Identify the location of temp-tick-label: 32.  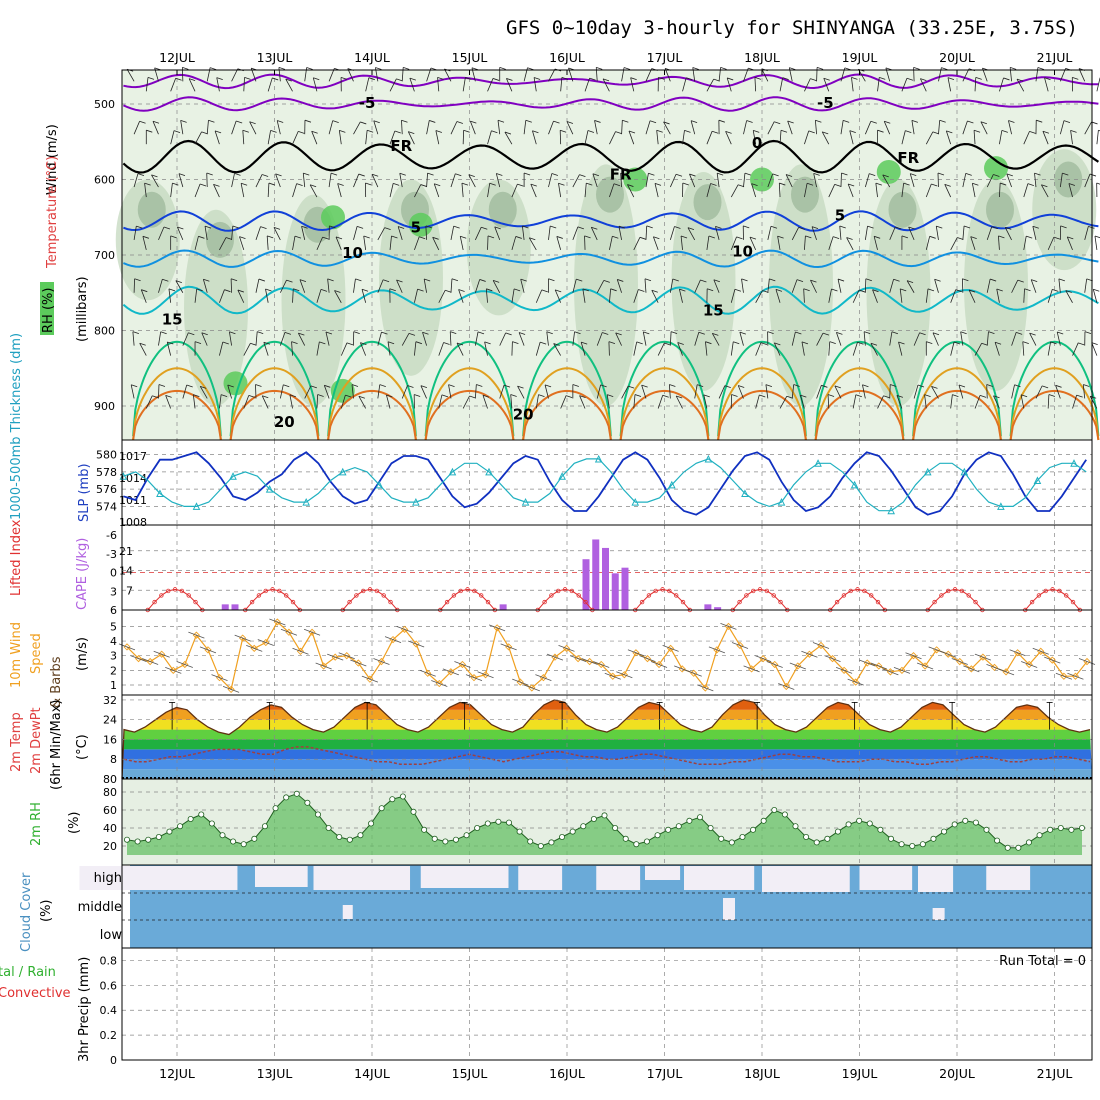
(110, 700).